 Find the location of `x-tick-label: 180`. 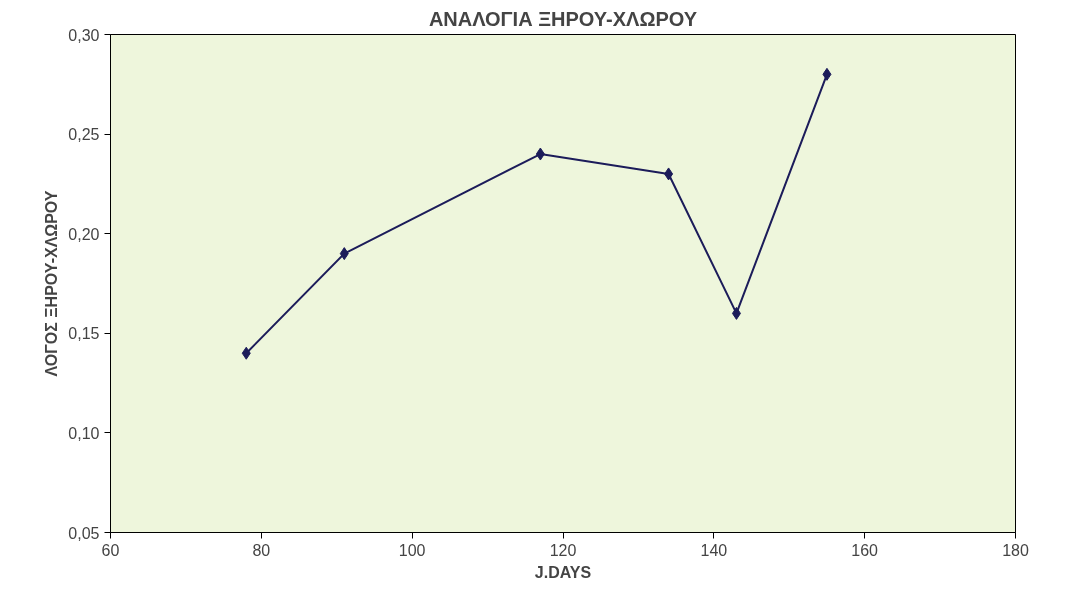

x-tick-label: 180 is located at coordinates (1015, 550).